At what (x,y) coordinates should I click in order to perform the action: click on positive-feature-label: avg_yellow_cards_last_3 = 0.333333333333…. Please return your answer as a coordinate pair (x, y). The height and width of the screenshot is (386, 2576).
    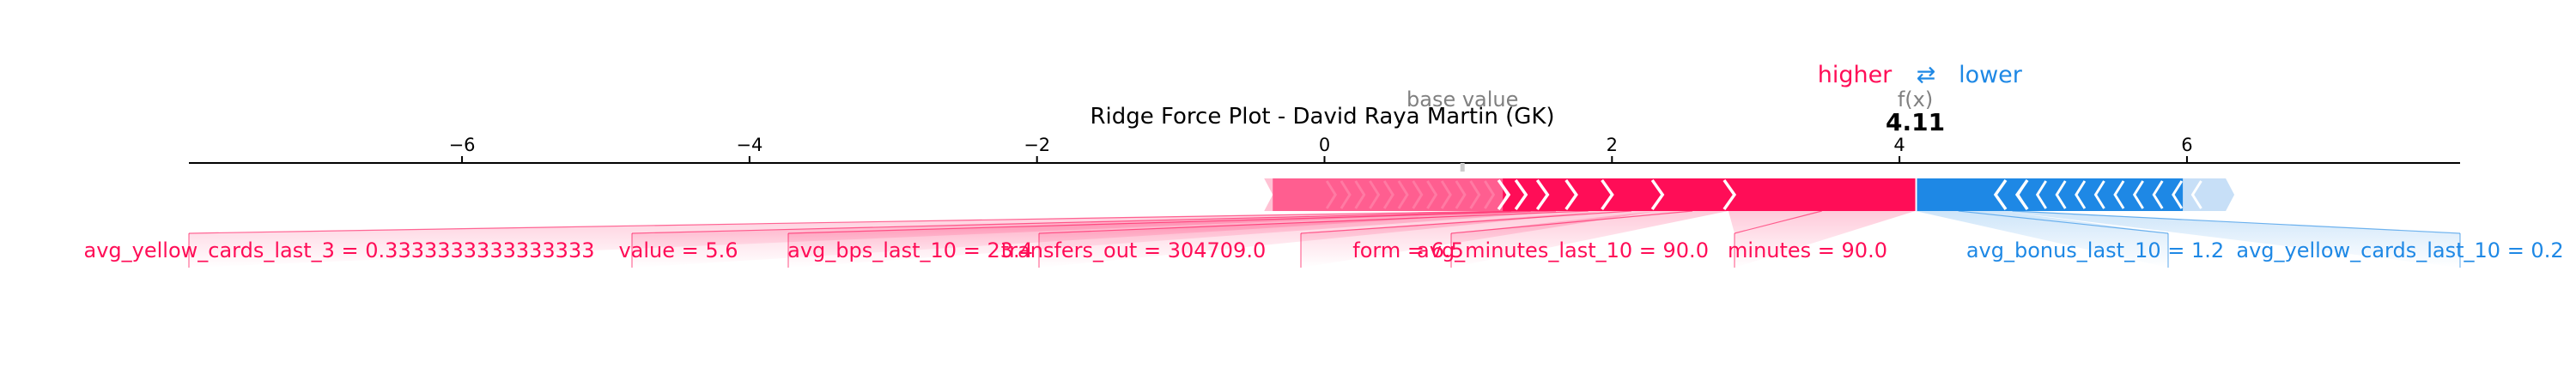
    Looking at the image, I should click on (339, 250).